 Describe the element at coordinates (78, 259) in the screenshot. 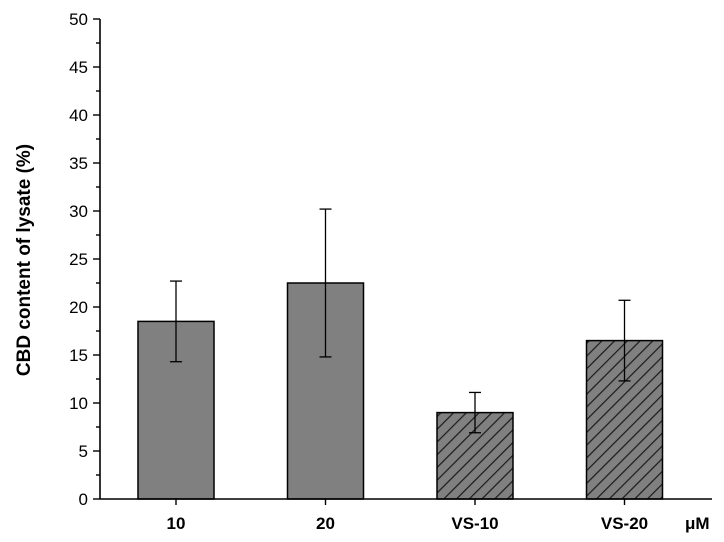

I see `y-tick-label: 25` at that location.